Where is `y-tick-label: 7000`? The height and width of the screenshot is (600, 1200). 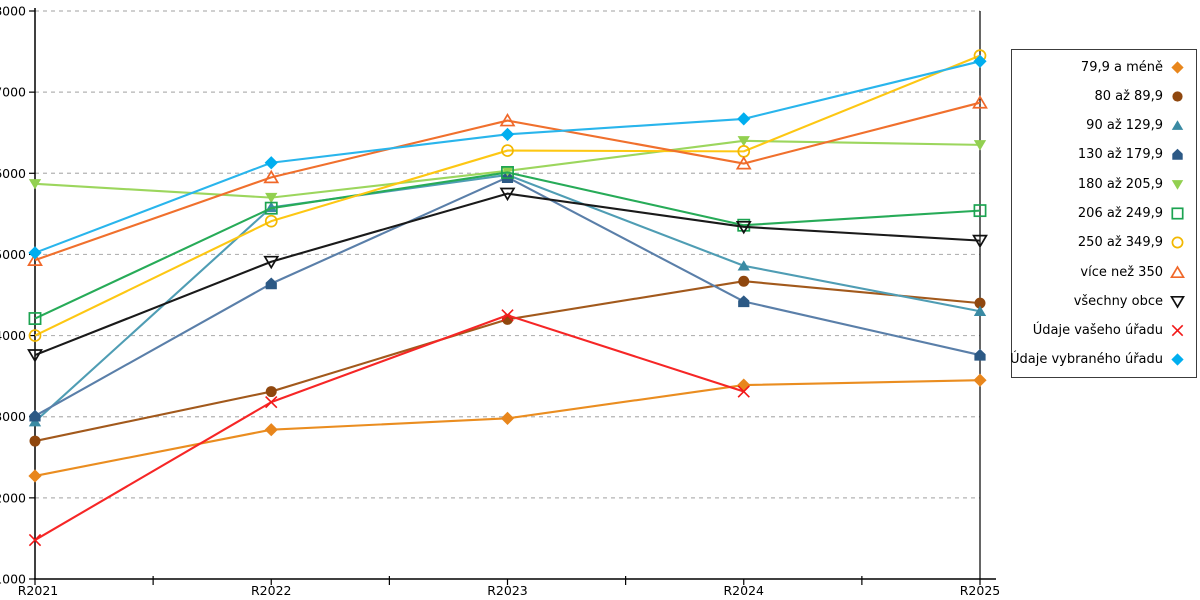
y-tick-label: 7000 is located at coordinates (13, 92).